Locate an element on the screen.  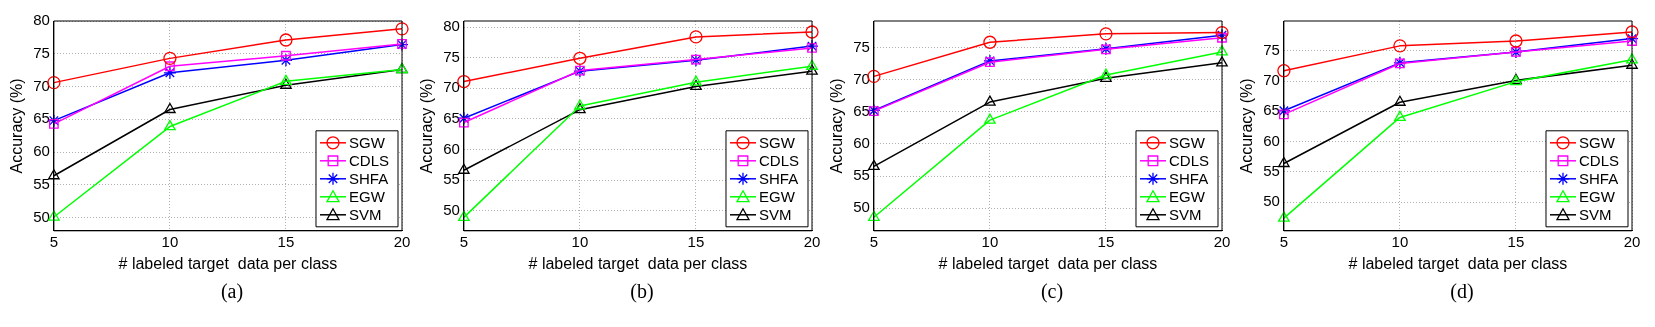
text: (d) is located at coordinates (1462, 291).